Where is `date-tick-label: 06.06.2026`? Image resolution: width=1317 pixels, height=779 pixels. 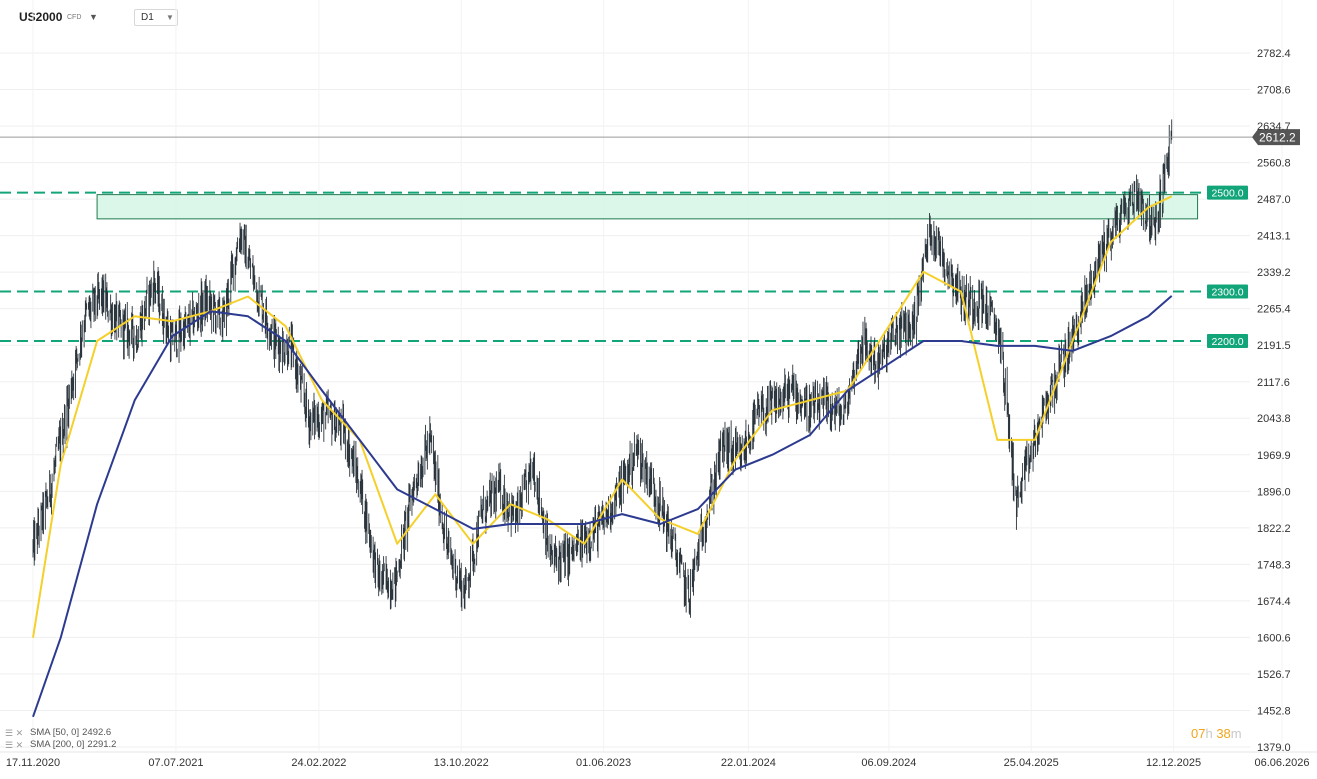 date-tick-label: 06.06.2026 is located at coordinates (1281, 763).